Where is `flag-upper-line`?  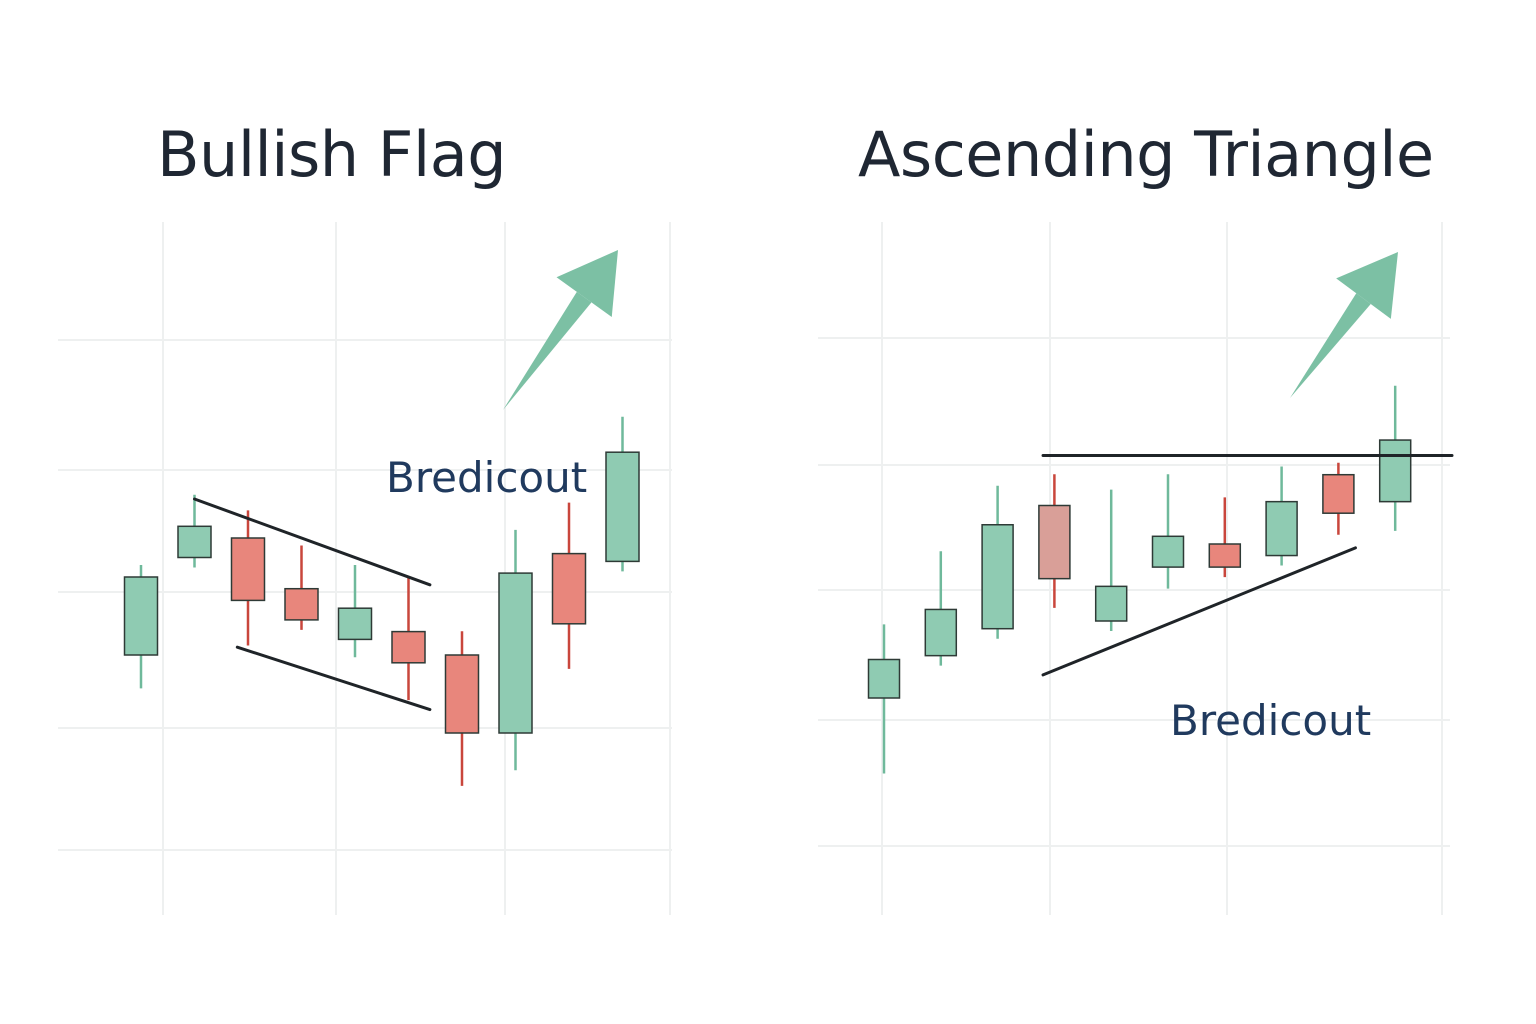
flag-upper-line is located at coordinates (312, 542).